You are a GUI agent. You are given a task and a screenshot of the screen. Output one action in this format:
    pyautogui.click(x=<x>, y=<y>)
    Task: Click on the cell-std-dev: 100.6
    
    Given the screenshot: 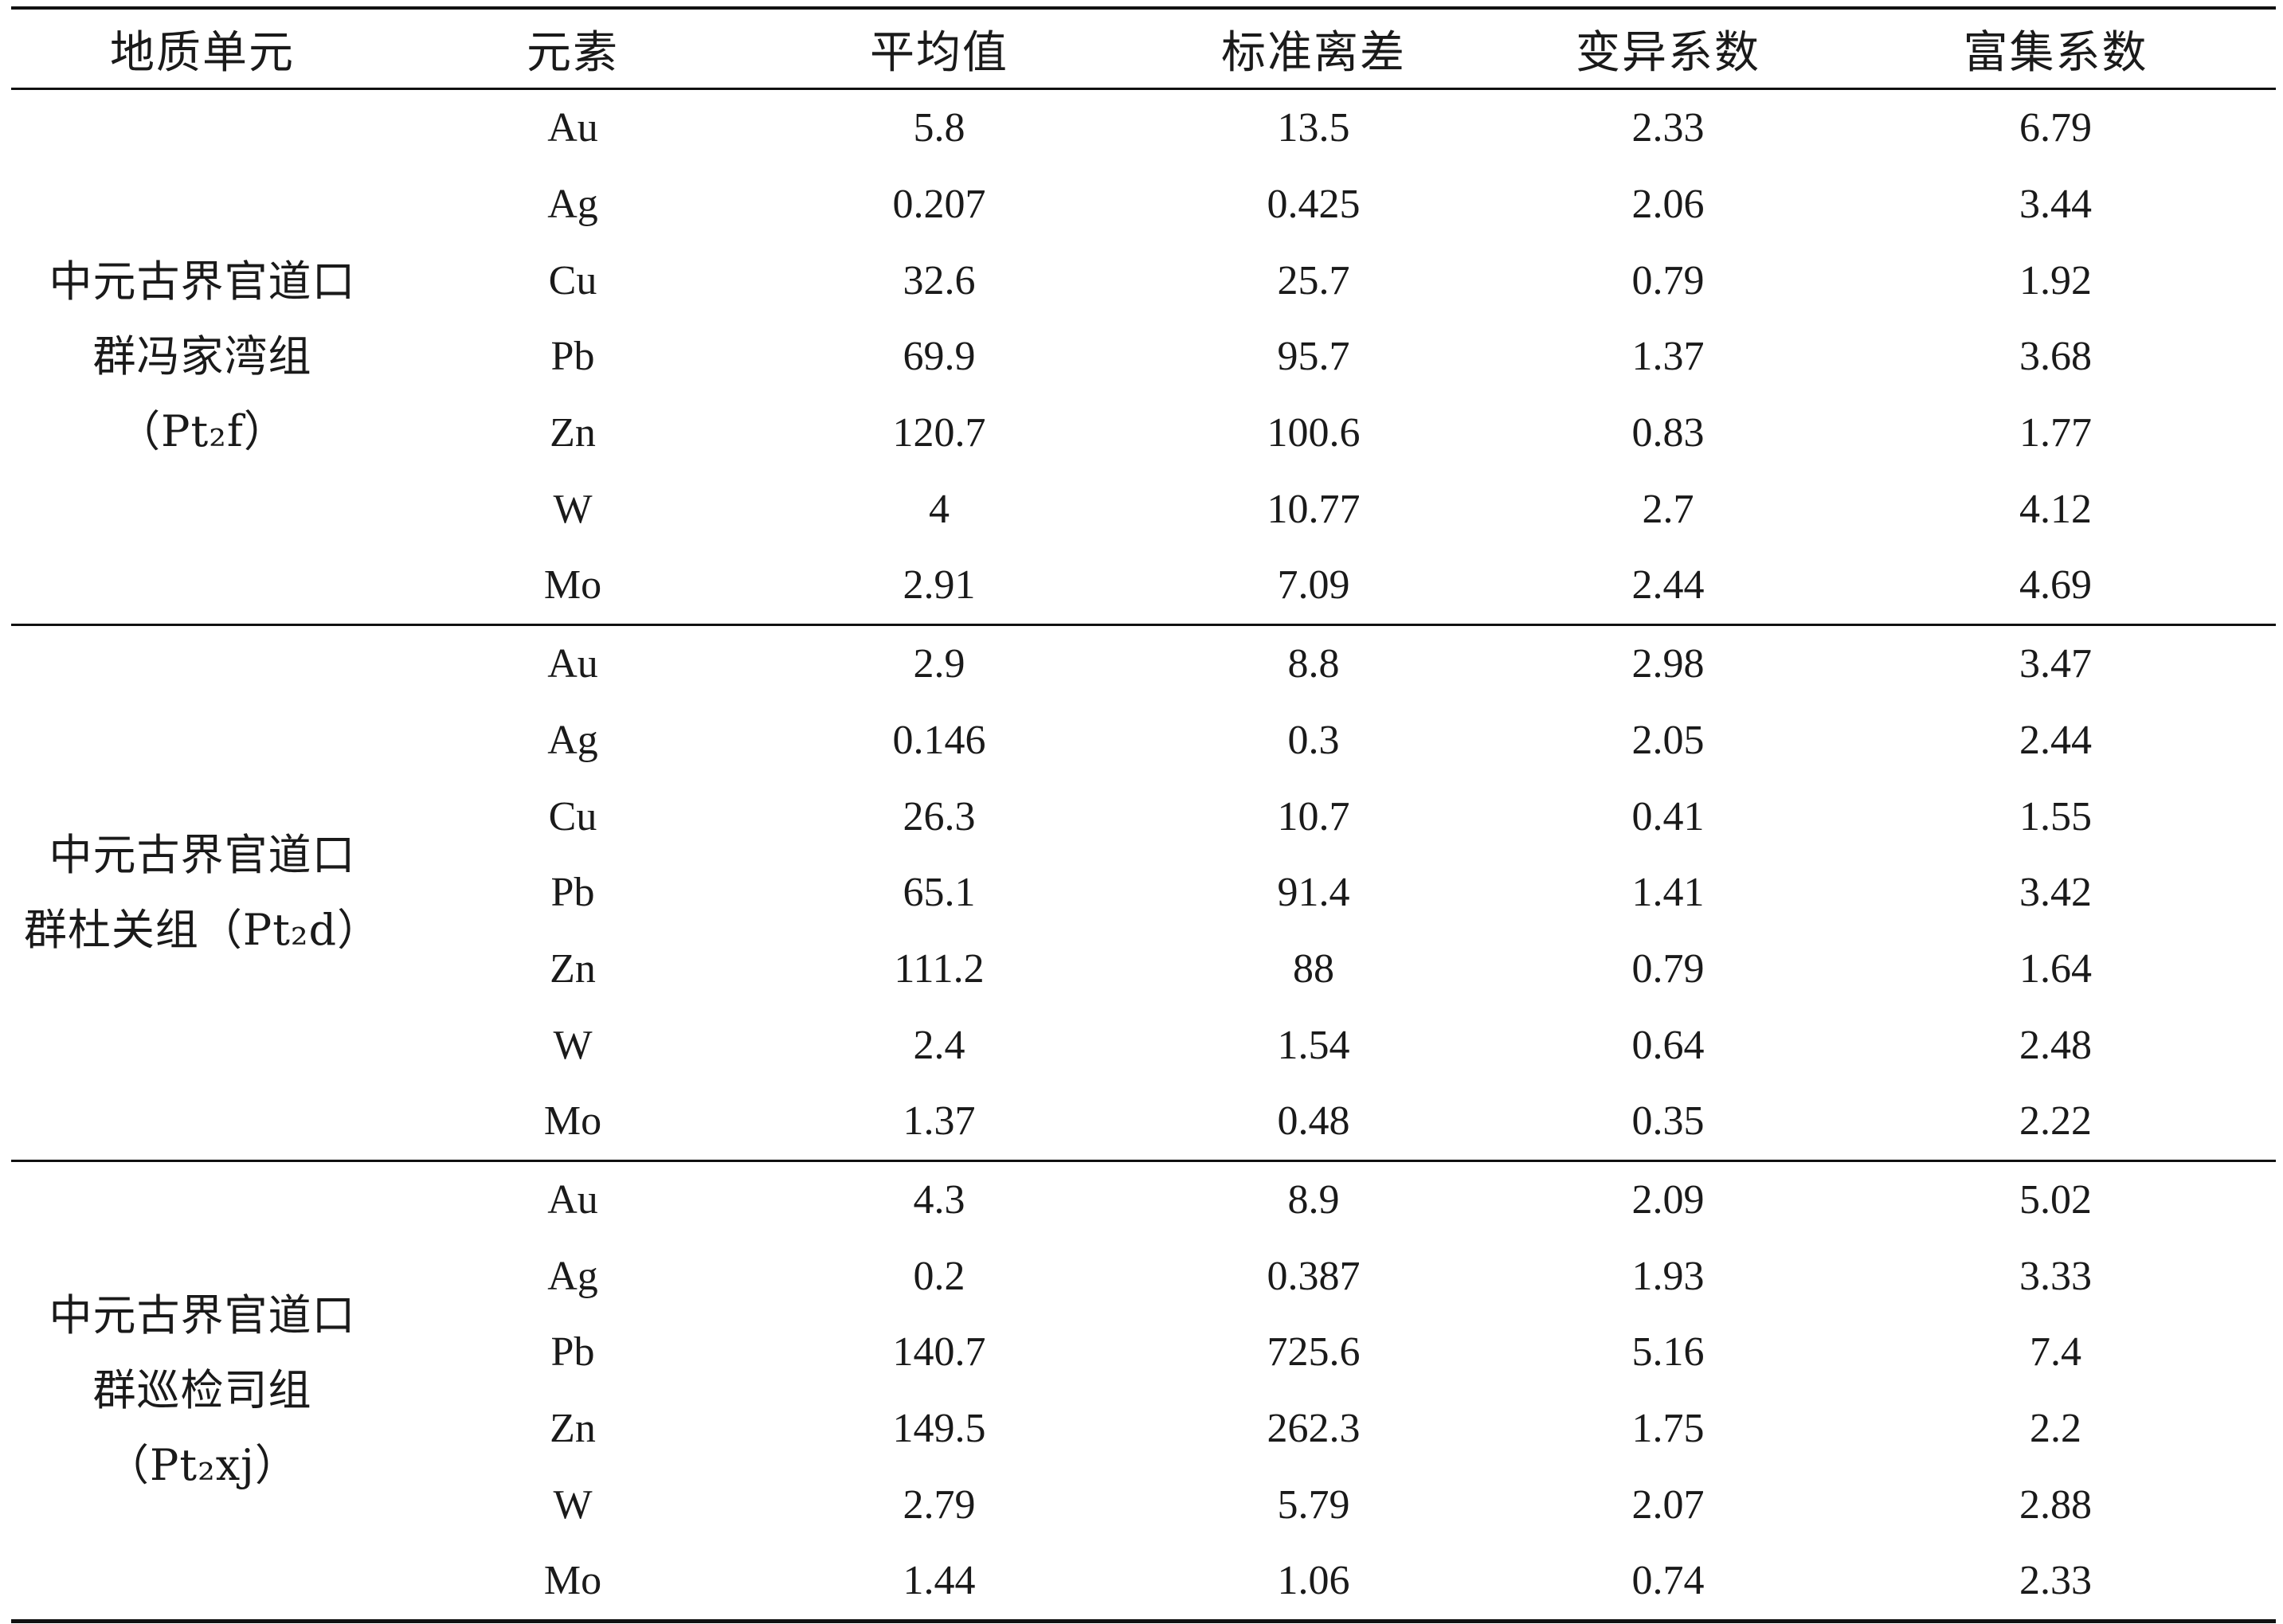 What is the action you would take?
    pyautogui.click(x=1314, y=433)
    